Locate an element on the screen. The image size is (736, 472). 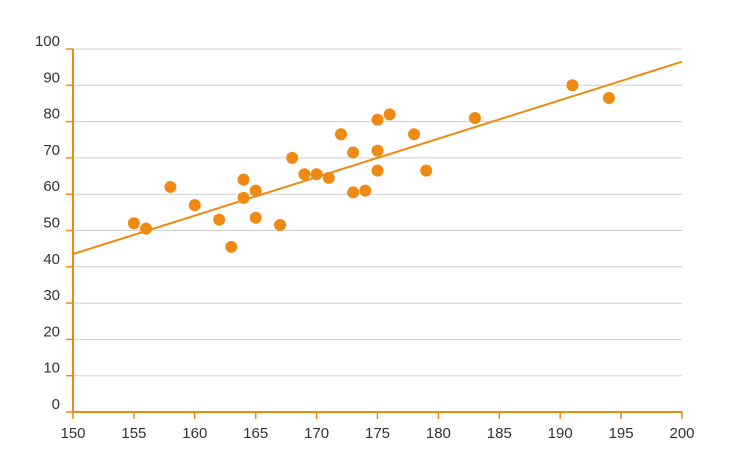
x-tick-label: 200 is located at coordinates (681, 433).